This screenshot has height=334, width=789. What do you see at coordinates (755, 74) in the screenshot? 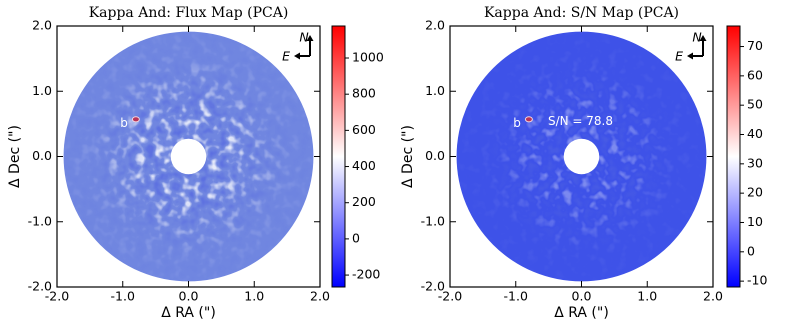
I see `colorbar-tick-label: 60` at bounding box center [755, 74].